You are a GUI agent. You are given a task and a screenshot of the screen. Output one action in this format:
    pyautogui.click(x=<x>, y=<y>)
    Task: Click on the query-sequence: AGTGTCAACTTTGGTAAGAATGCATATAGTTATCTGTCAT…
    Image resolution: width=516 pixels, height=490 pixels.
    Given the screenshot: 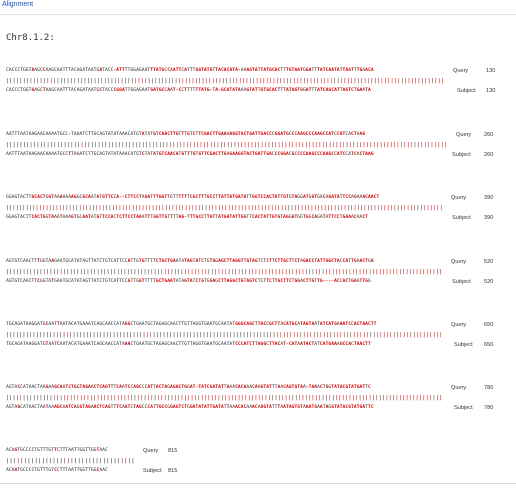 What is the action you would take?
    pyautogui.click(x=190, y=261)
    